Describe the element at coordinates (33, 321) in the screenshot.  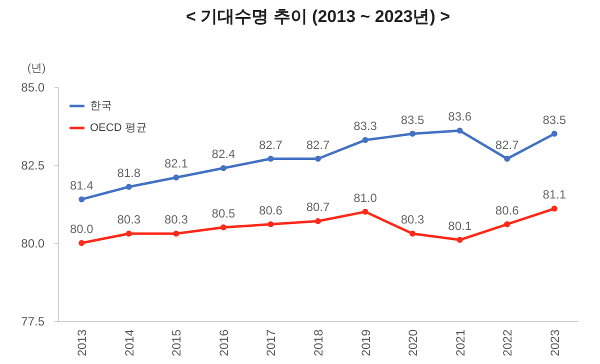
I see `y-tick-label: 77.5` at that location.